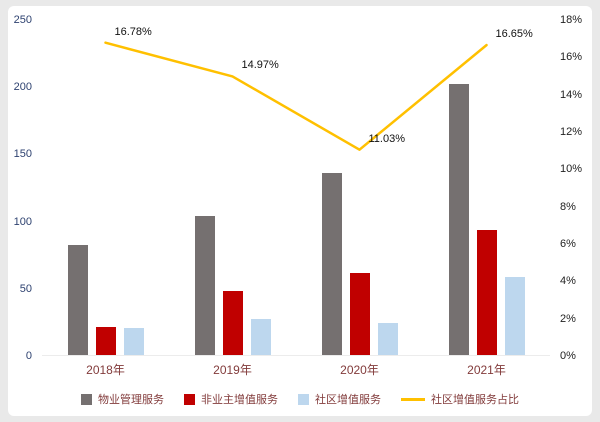  Describe the element at coordinates (28, 356) in the screenshot. I see `left-axis-tick: 0` at that location.